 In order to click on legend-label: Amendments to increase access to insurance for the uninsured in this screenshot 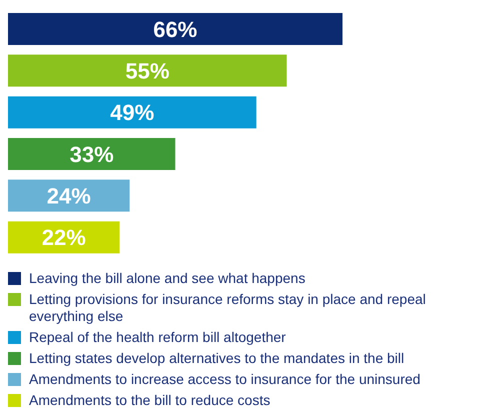, I will do `click(224, 379)`.